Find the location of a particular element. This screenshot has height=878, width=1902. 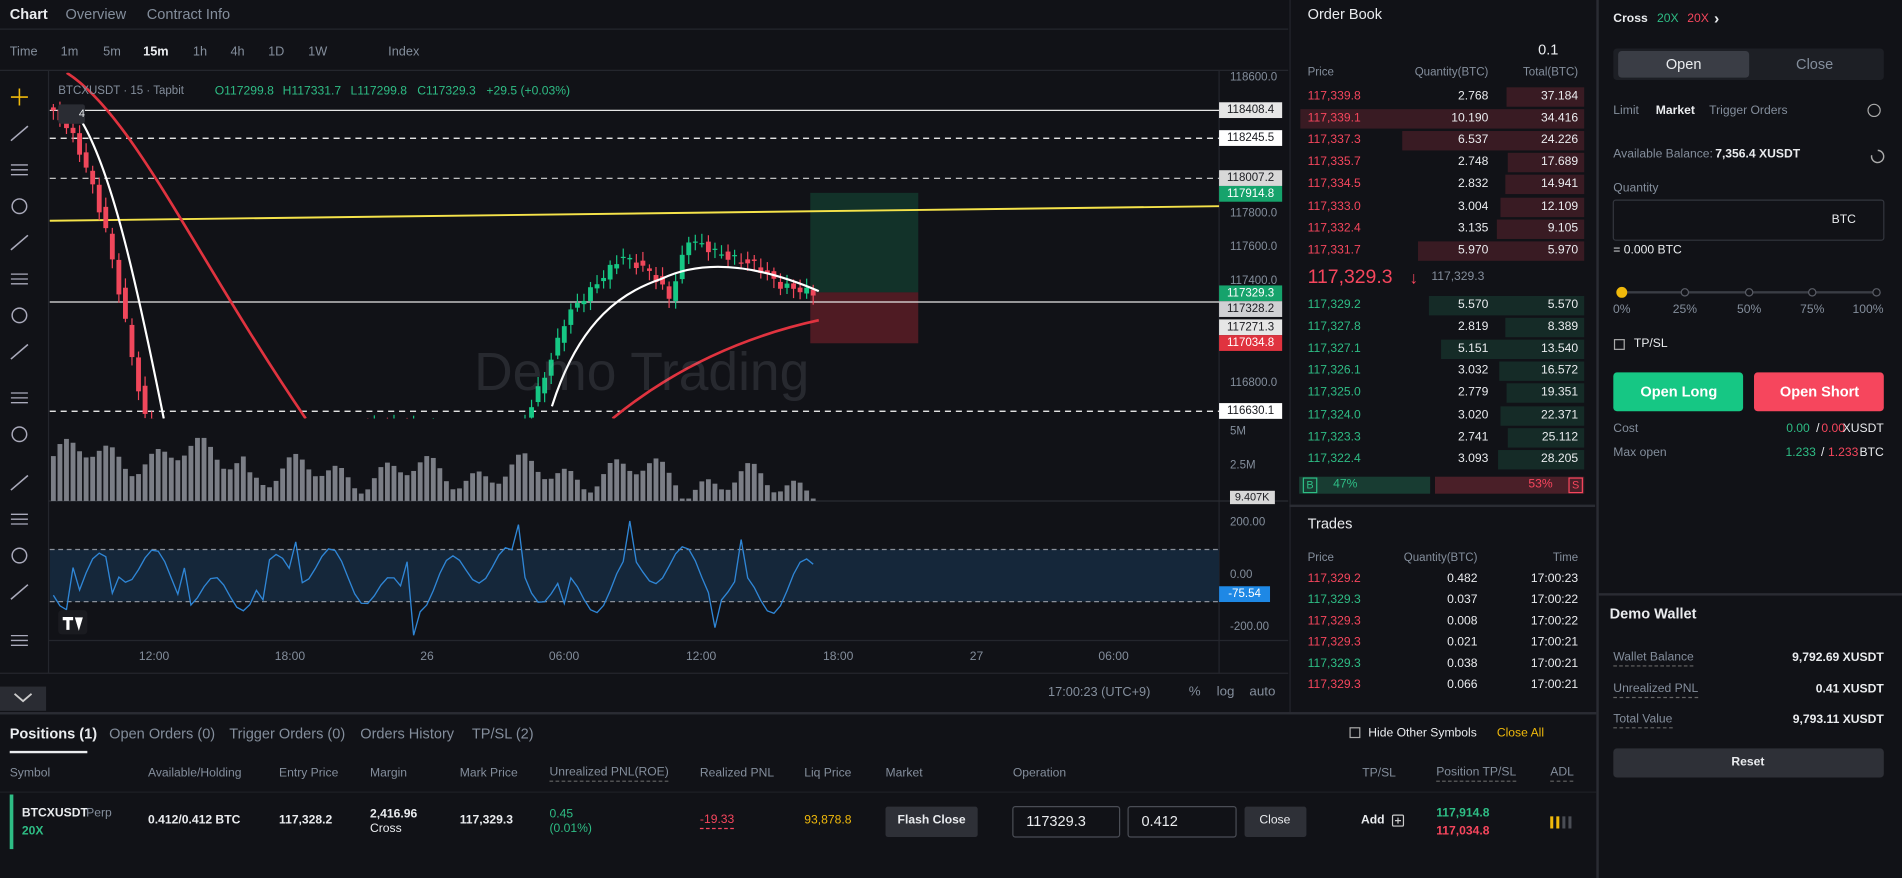

interval: Time is located at coordinates (23, 52).